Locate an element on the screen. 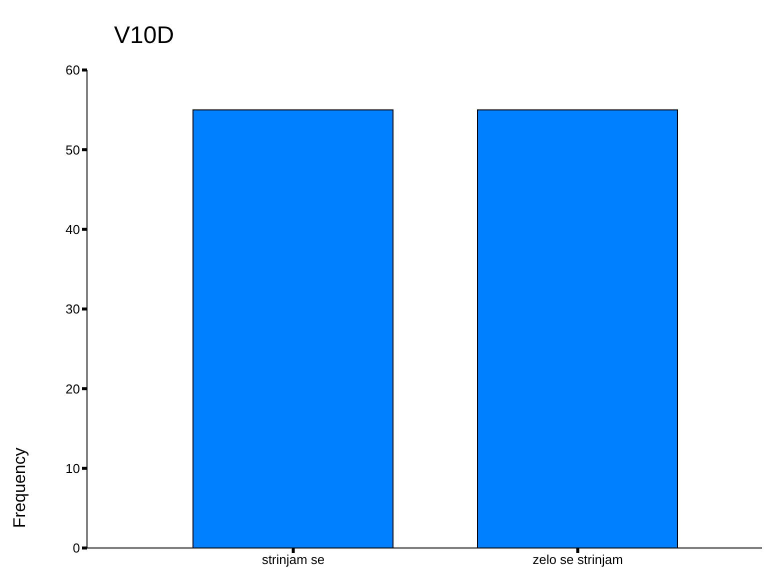 This screenshot has width=770, height=580. x-tick-label: strinjam se is located at coordinates (293, 560).